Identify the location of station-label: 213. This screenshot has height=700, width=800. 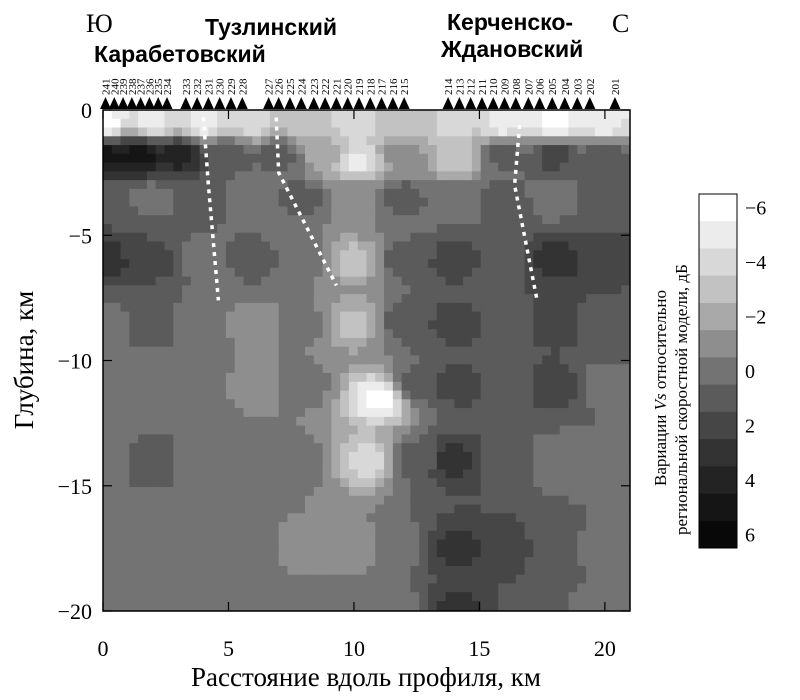
(460, 86).